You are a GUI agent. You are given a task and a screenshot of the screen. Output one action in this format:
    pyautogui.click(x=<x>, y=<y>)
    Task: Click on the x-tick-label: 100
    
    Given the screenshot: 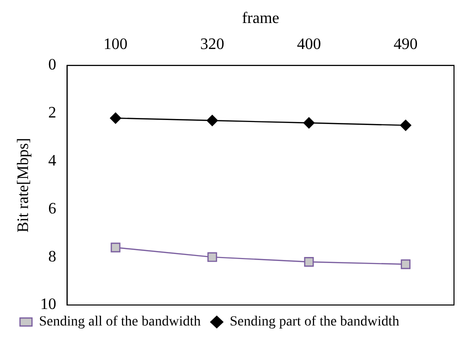 What is the action you would take?
    pyautogui.click(x=116, y=45)
    